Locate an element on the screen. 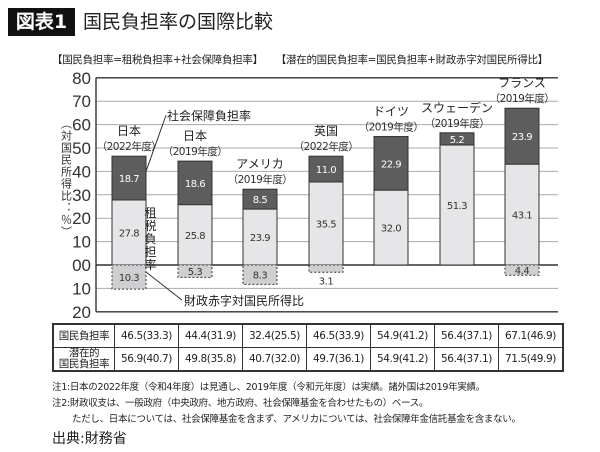 The image size is (600, 452). bar-label-social-security: 18.7 is located at coordinates (129, 179).